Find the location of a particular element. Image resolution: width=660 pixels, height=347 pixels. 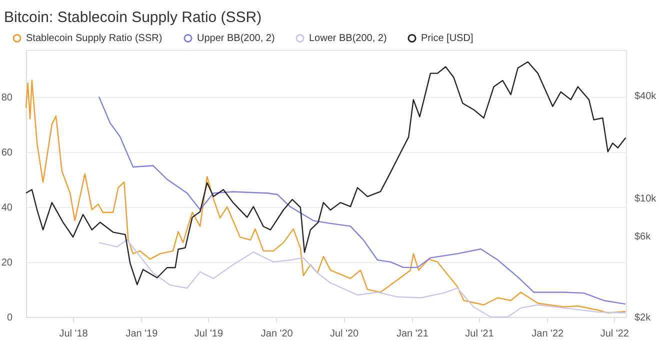

legend-label: Price [USD] is located at coordinates (447, 38).